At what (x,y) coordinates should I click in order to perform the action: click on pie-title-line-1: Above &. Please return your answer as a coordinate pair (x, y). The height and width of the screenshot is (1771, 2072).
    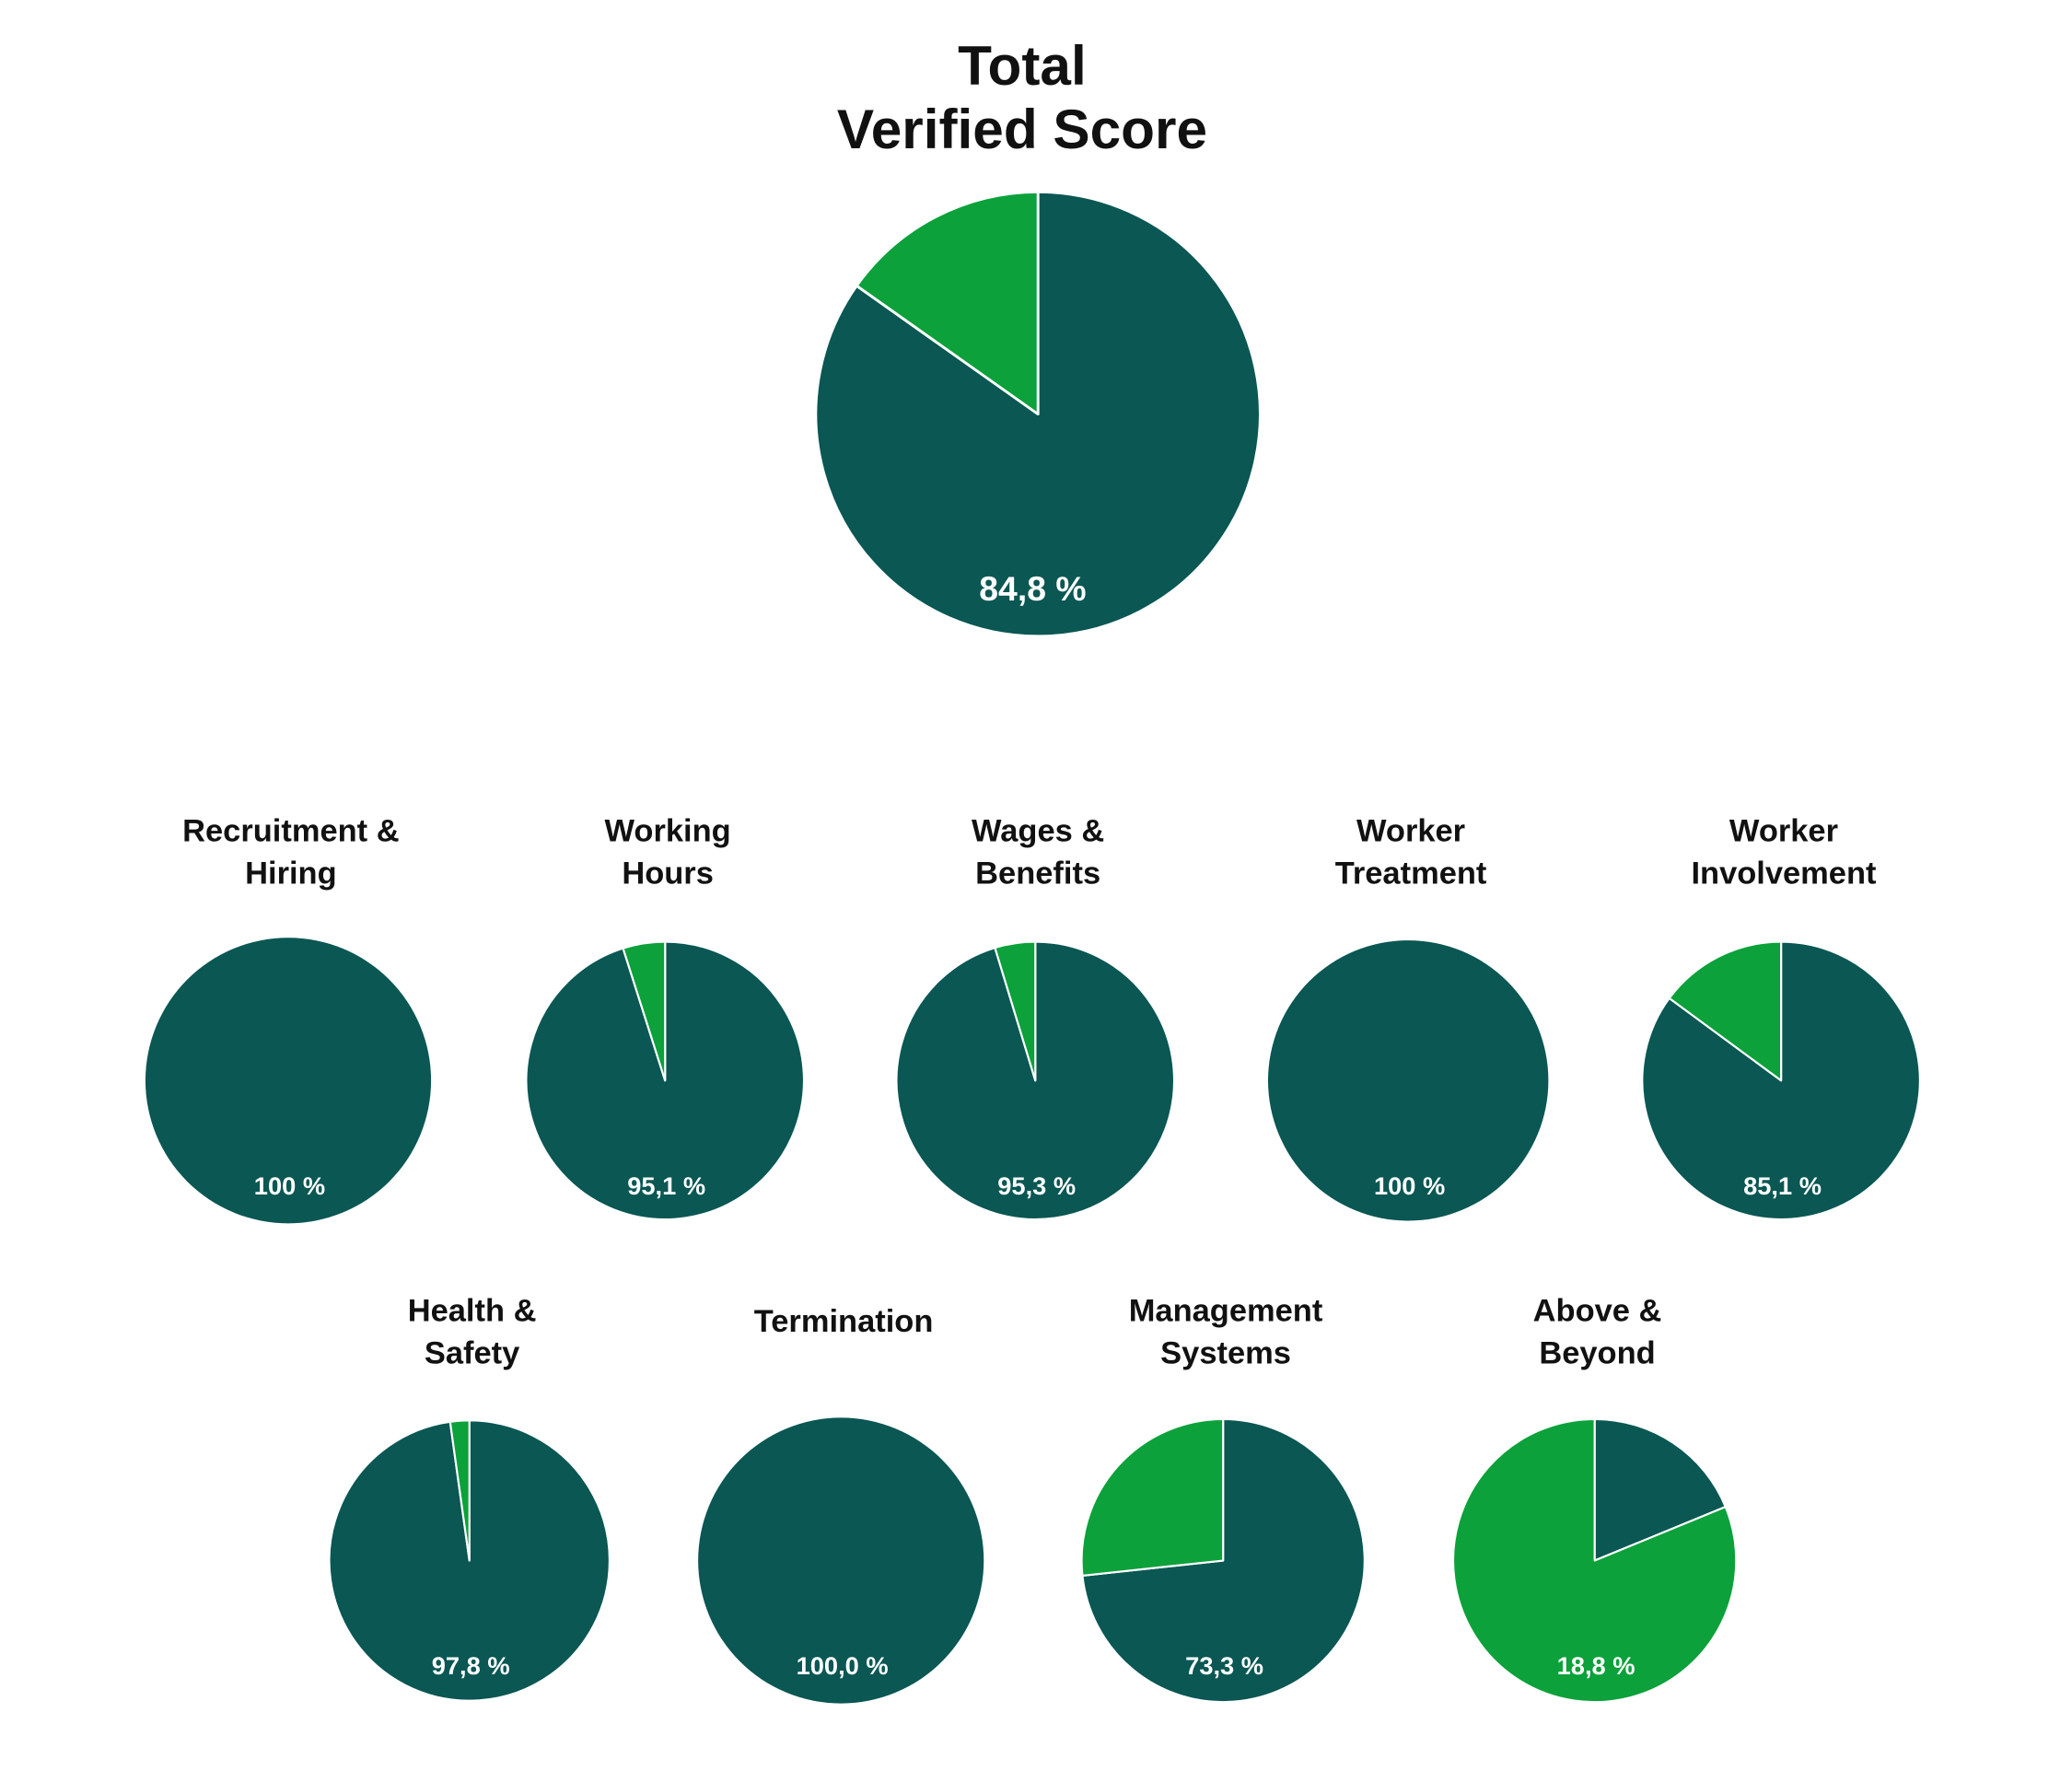
    Looking at the image, I should click on (1597, 1311).